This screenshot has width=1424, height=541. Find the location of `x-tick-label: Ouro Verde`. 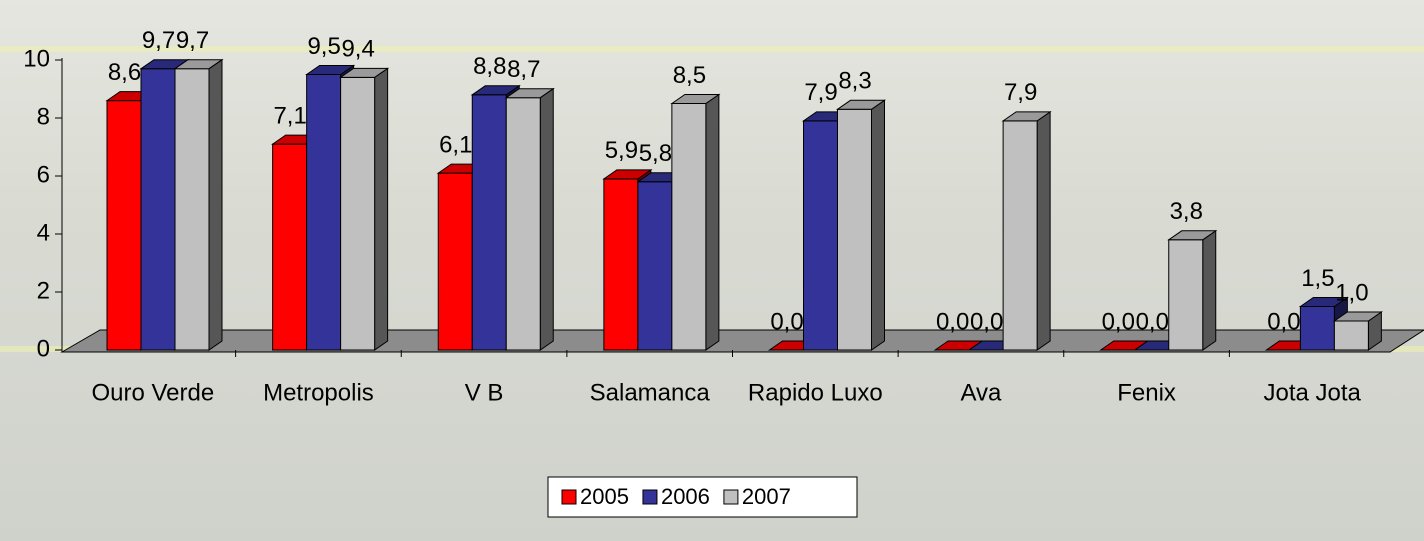

x-tick-label: Ouro Verde is located at coordinates (152, 392).